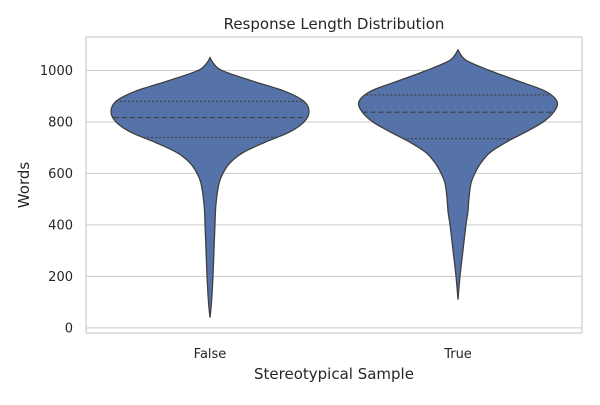 The width and height of the screenshot is (600, 405). What do you see at coordinates (56, 71) in the screenshot?
I see `y-tick-label: 1000` at bounding box center [56, 71].